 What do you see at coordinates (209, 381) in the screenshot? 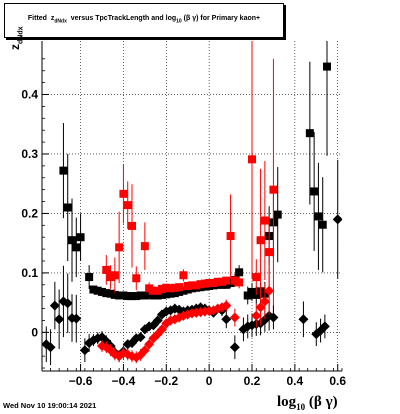
I see `x-tick-label: 0` at bounding box center [209, 381].